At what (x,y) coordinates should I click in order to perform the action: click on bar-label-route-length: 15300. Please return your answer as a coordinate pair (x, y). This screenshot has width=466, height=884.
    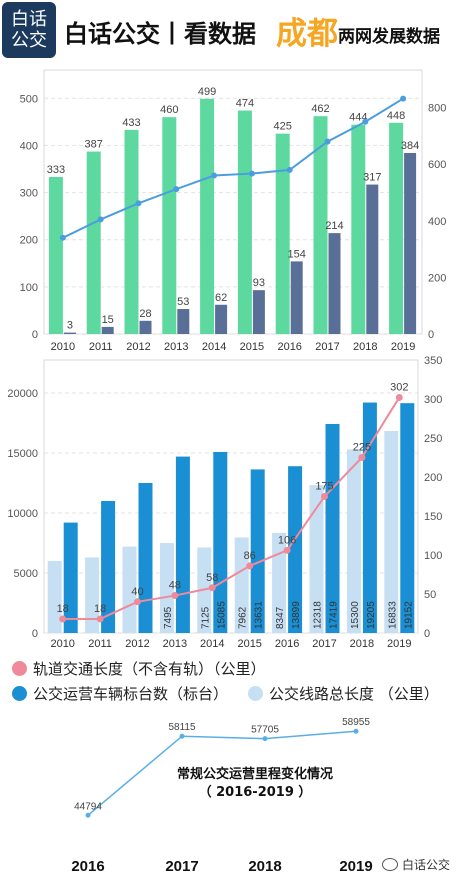
    Looking at the image, I should click on (355, 615).